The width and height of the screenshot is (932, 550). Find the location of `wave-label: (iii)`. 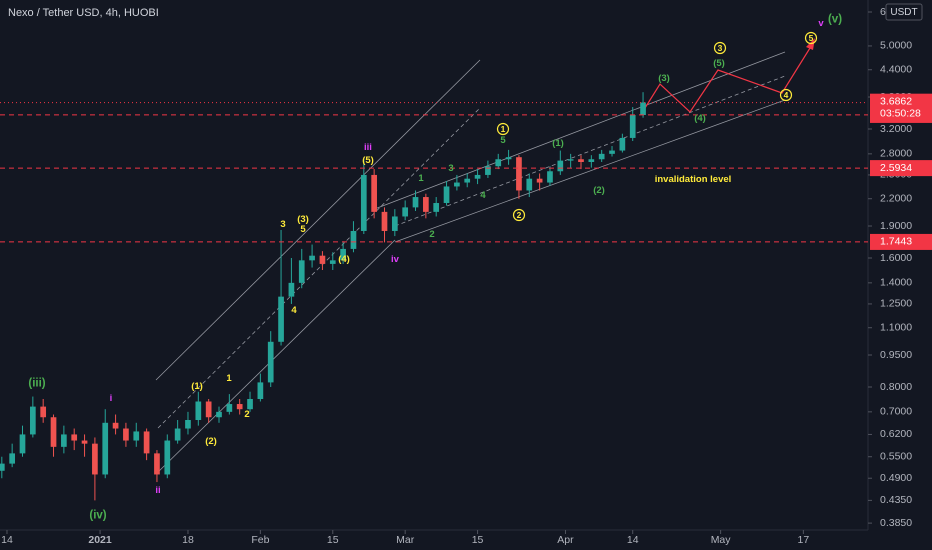

wave-label: (iii) is located at coordinates (36, 384).